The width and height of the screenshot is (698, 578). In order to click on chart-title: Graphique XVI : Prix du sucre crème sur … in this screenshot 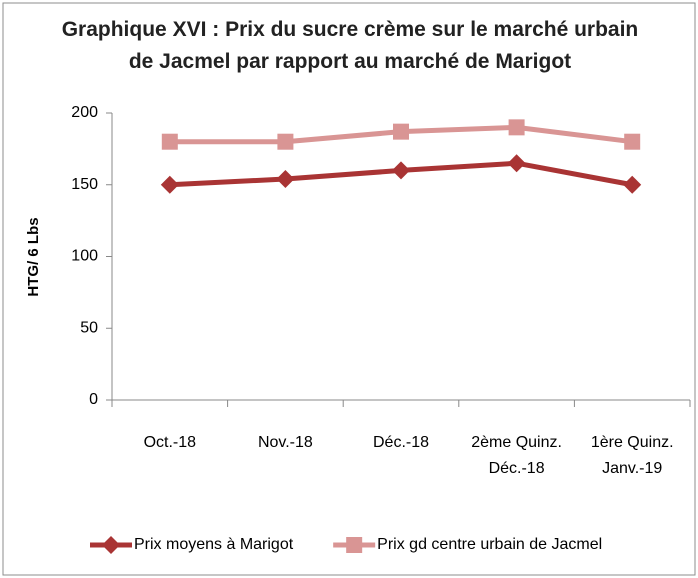, I will do `click(350, 45)`.